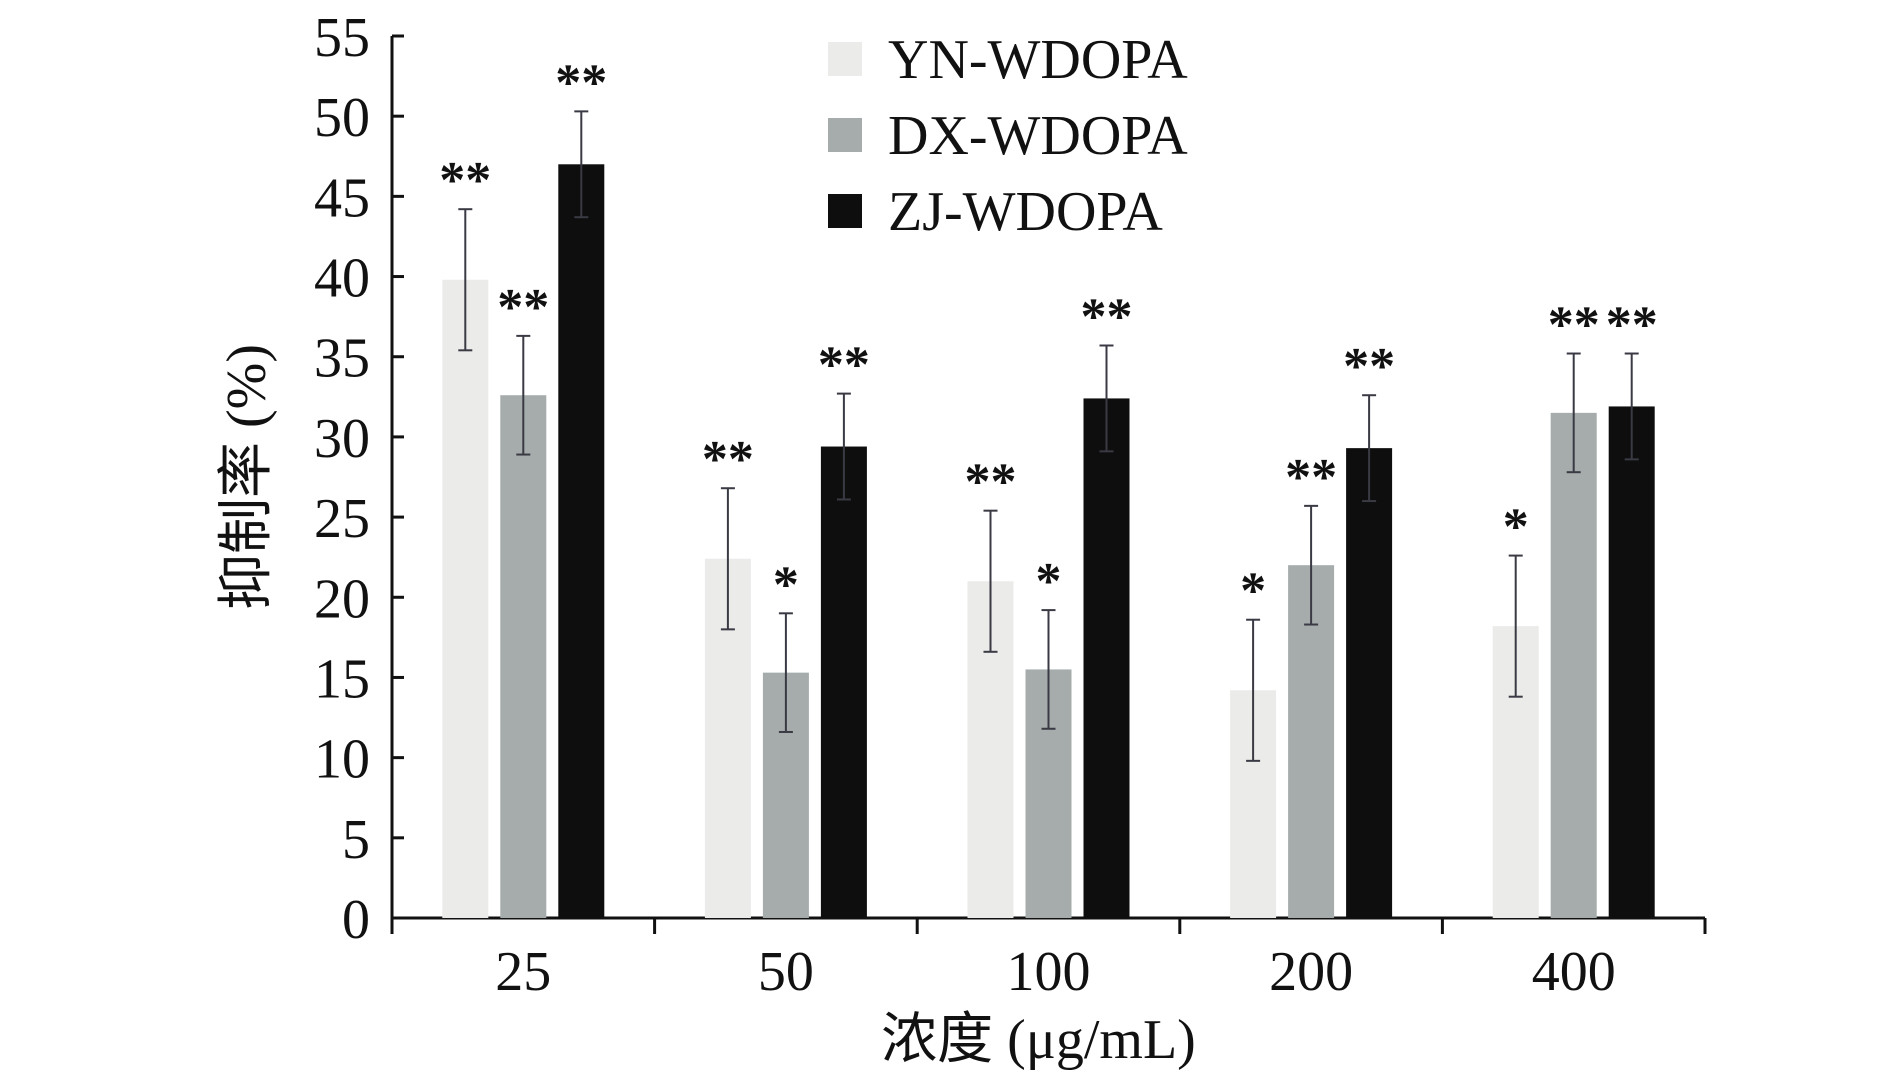 Image resolution: width=1890 pixels, height=1075 pixels. What do you see at coordinates (342, 439) in the screenshot?
I see `y-tick-label: 30` at bounding box center [342, 439].